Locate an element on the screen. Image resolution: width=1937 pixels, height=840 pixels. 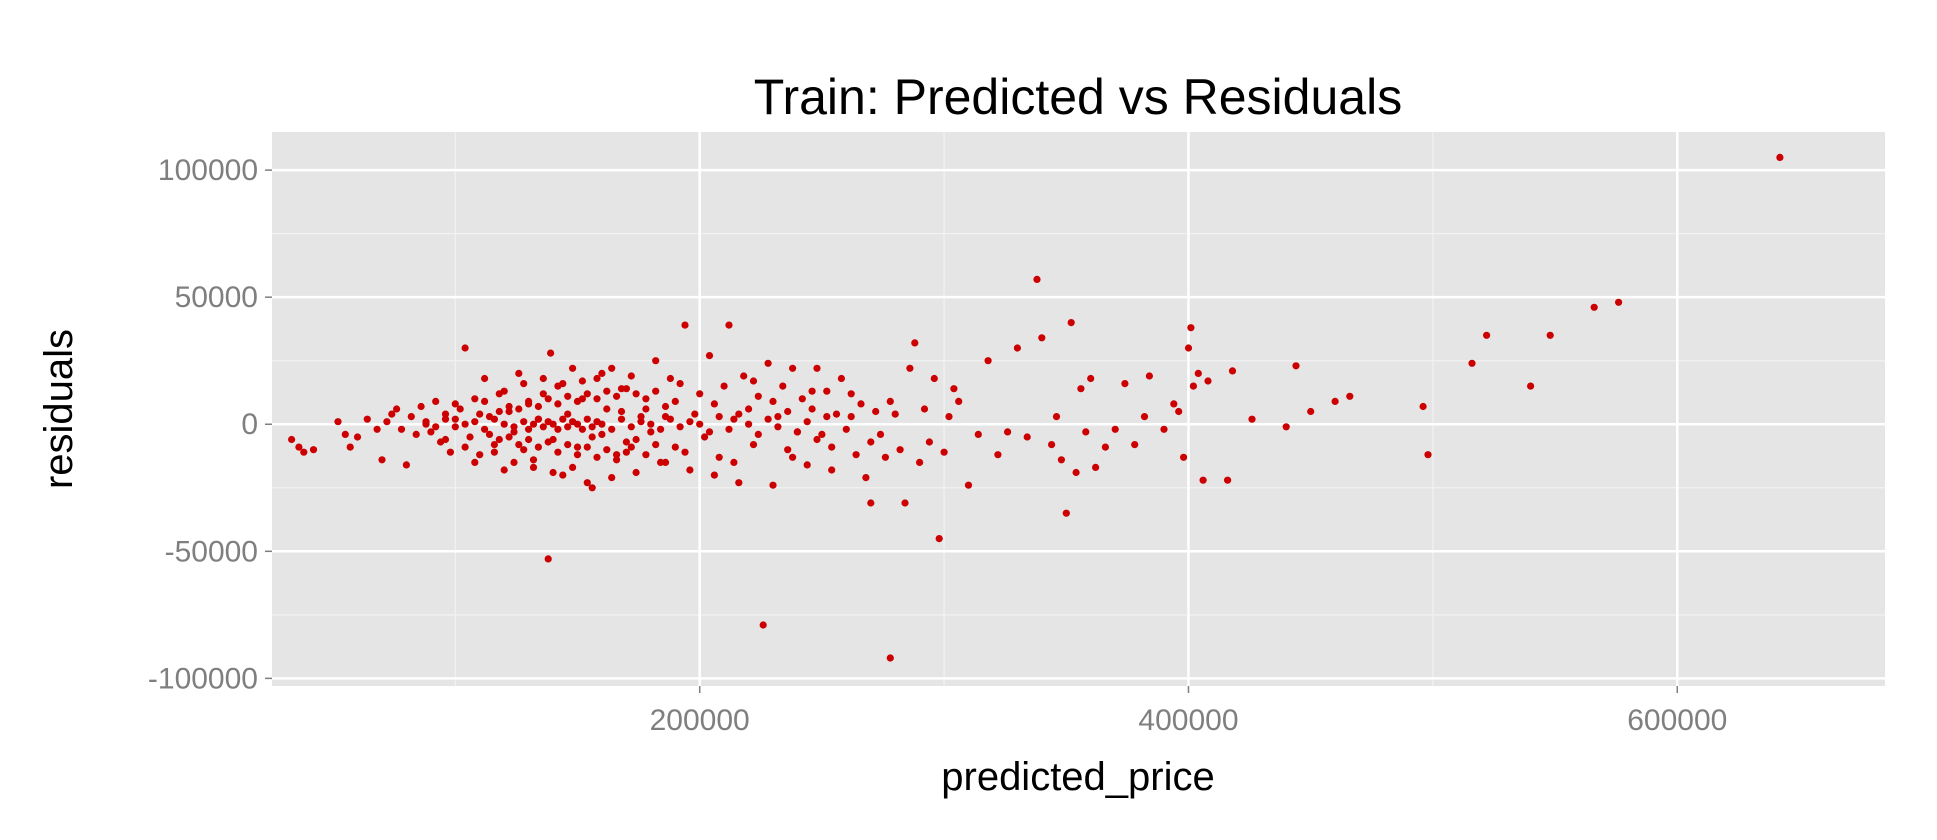
y-tick-labels: -100000 -50000 0 50000 100000 is located at coordinates (203, 424).